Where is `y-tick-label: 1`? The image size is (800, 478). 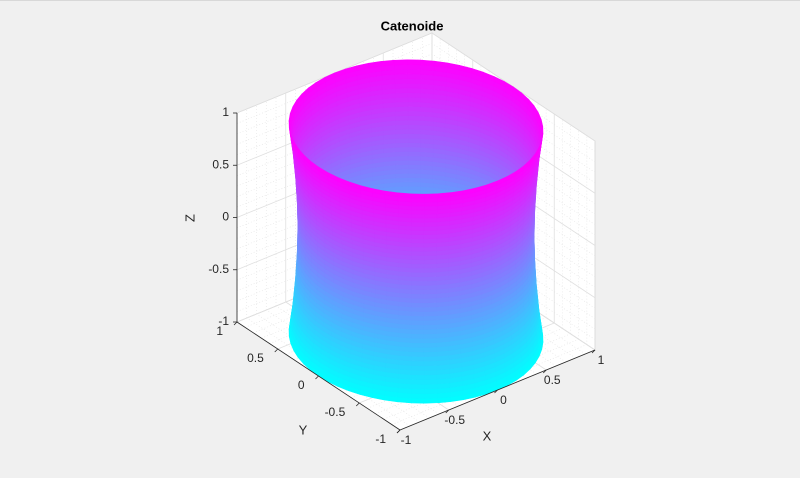 y-tick-label: 1 is located at coordinates (219, 331).